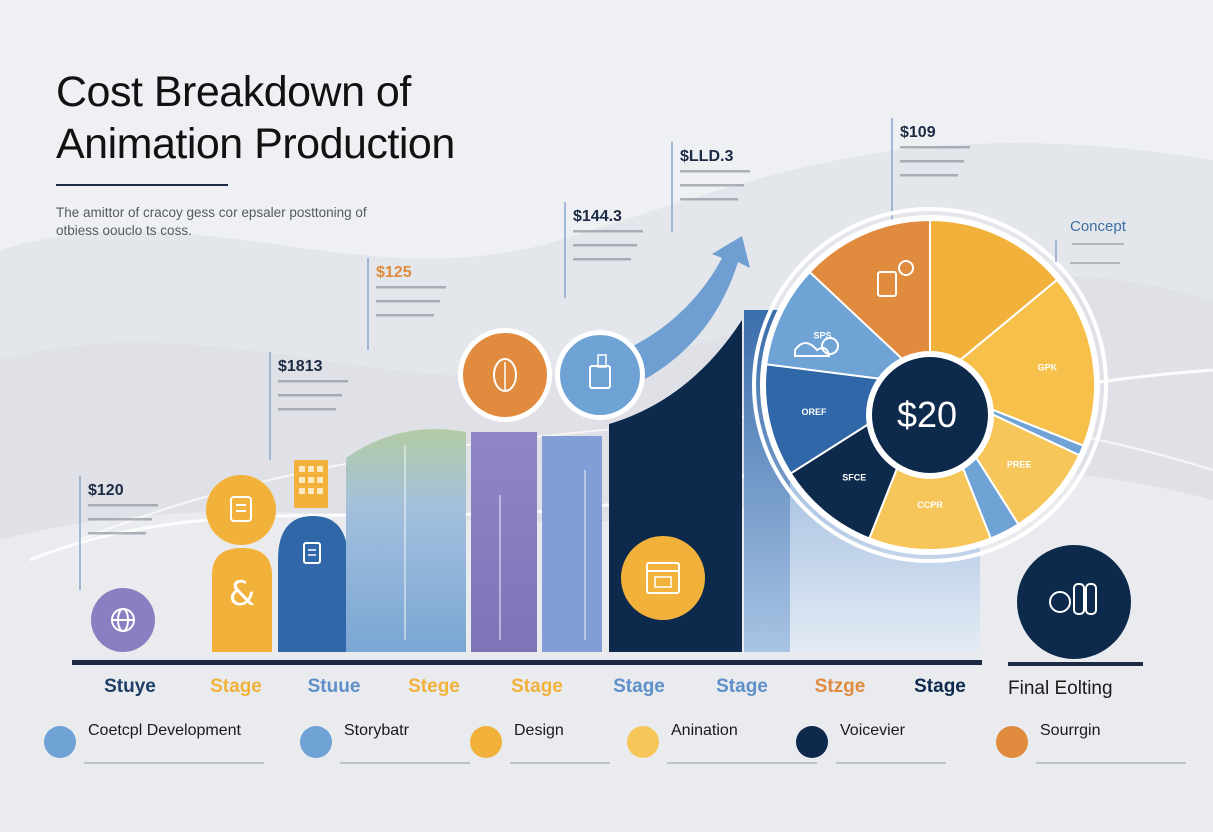 The image size is (1213, 832). What do you see at coordinates (406, 540) in the screenshot?
I see `bar-stage-d` at bounding box center [406, 540].